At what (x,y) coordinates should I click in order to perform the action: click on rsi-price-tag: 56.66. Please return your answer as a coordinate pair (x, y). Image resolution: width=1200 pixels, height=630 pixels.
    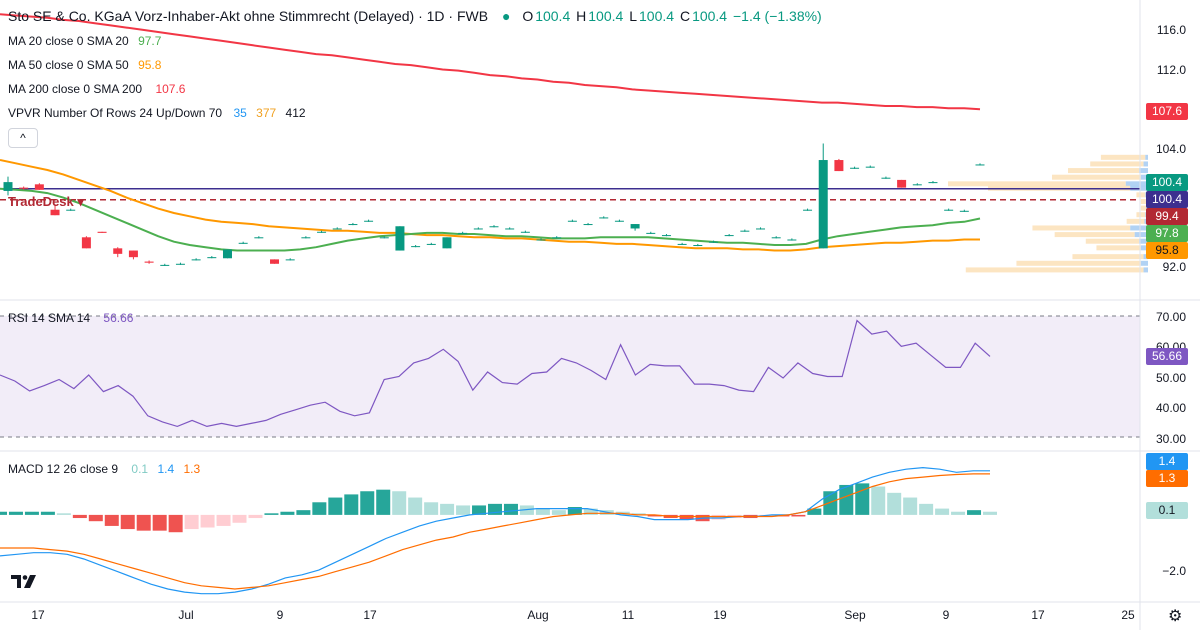
    Looking at the image, I should click on (1167, 356).